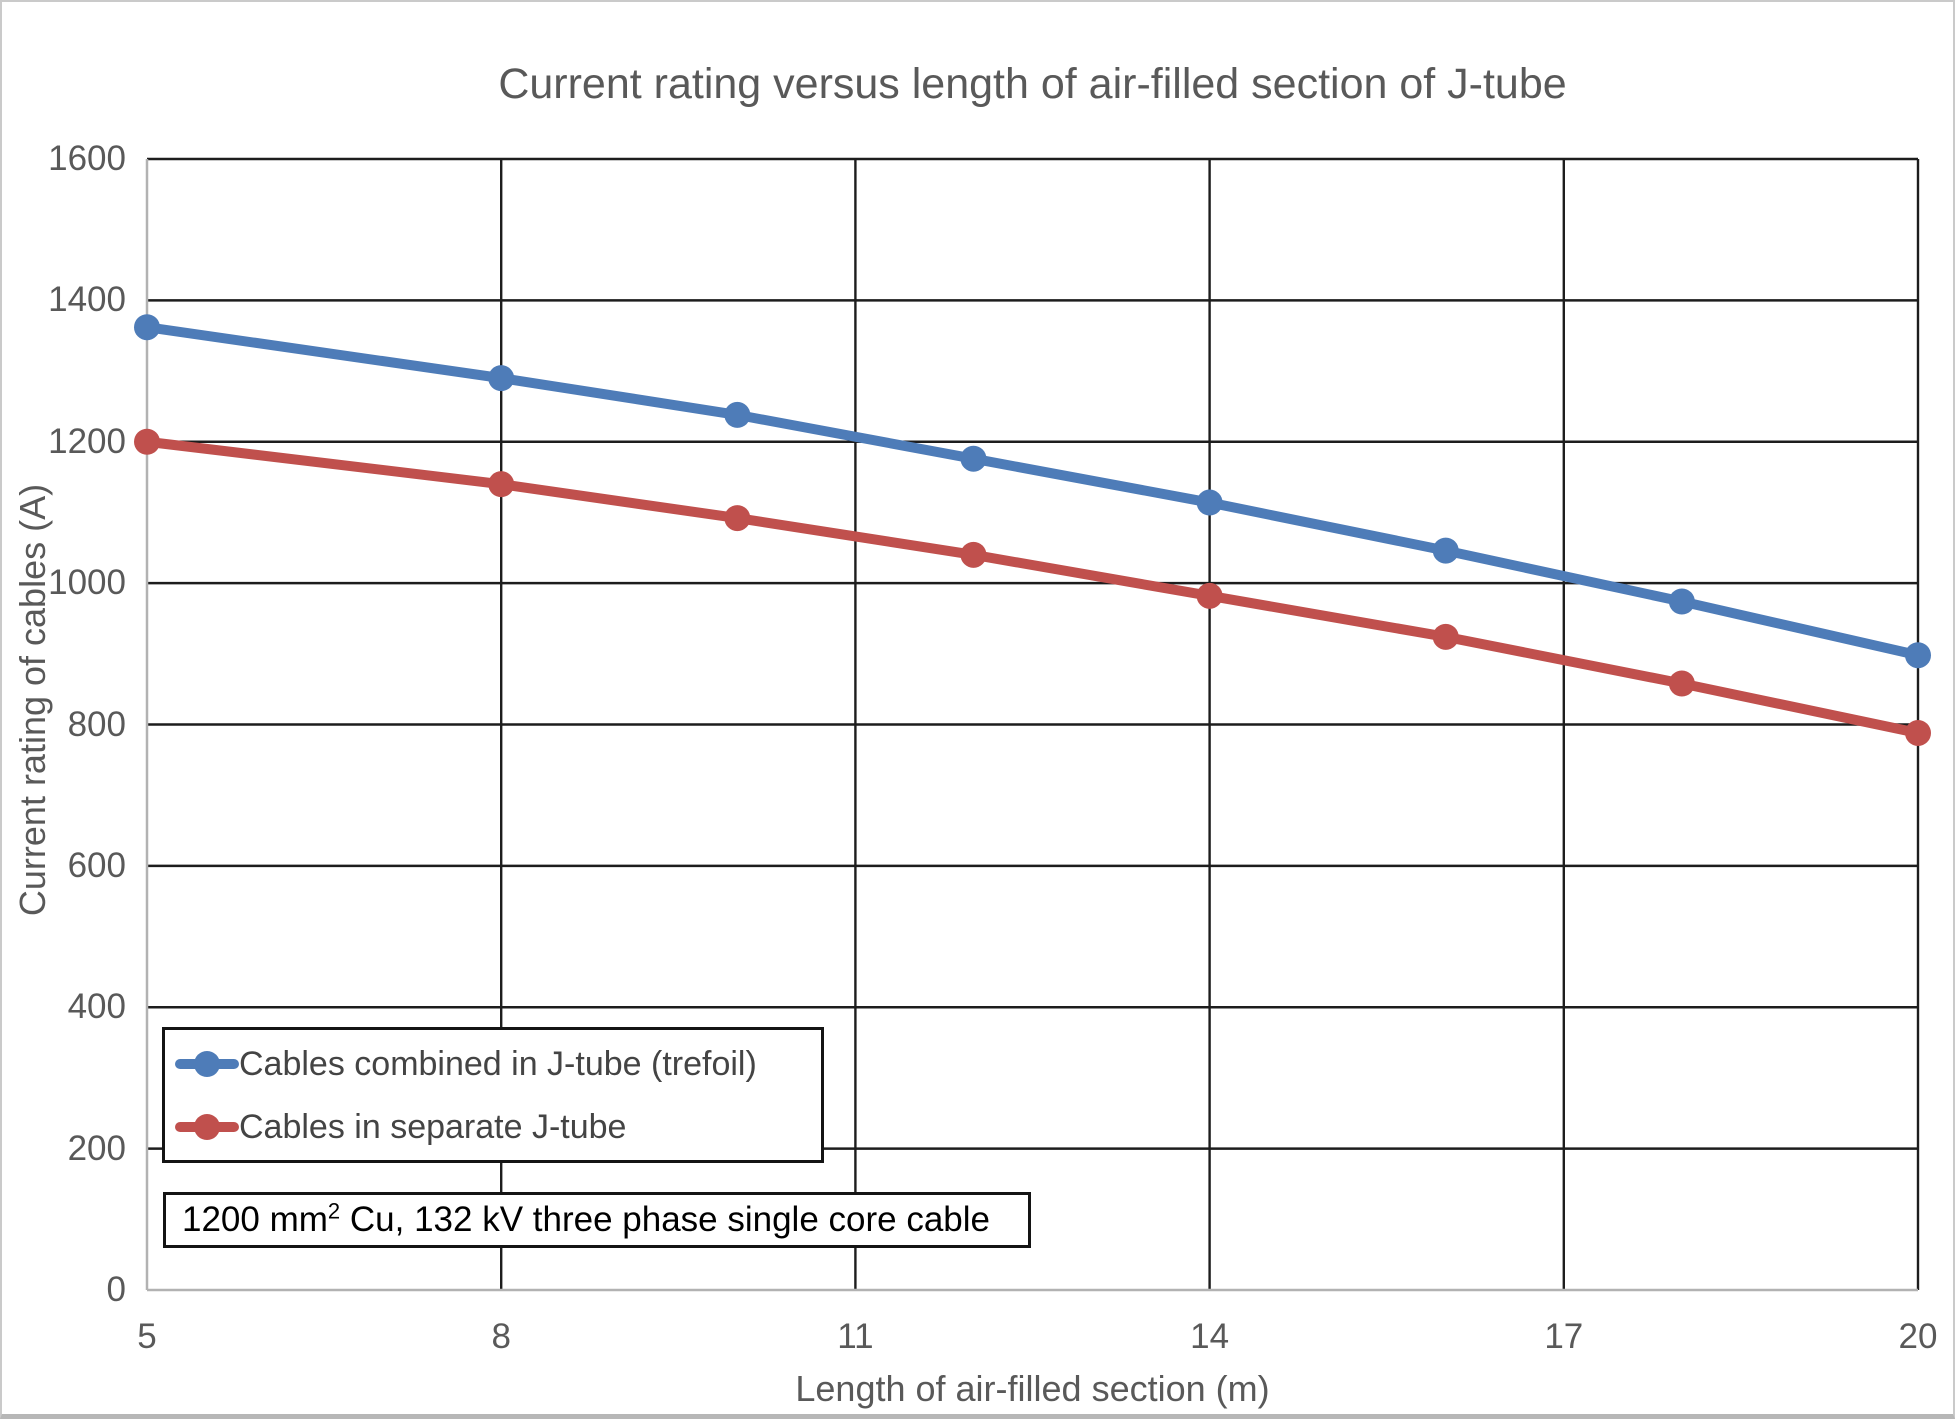 The image size is (1955, 1419). What do you see at coordinates (32, 700) in the screenshot?
I see `y-axis-title: Current rating of cables (A)` at bounding box center [32, 700].